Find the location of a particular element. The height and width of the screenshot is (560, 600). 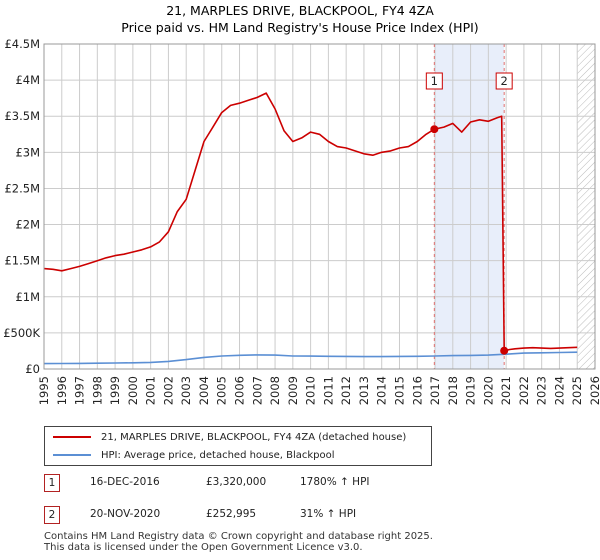

transaction-hpi: 31% ↑ HPI is located at coordinates (328, 514).